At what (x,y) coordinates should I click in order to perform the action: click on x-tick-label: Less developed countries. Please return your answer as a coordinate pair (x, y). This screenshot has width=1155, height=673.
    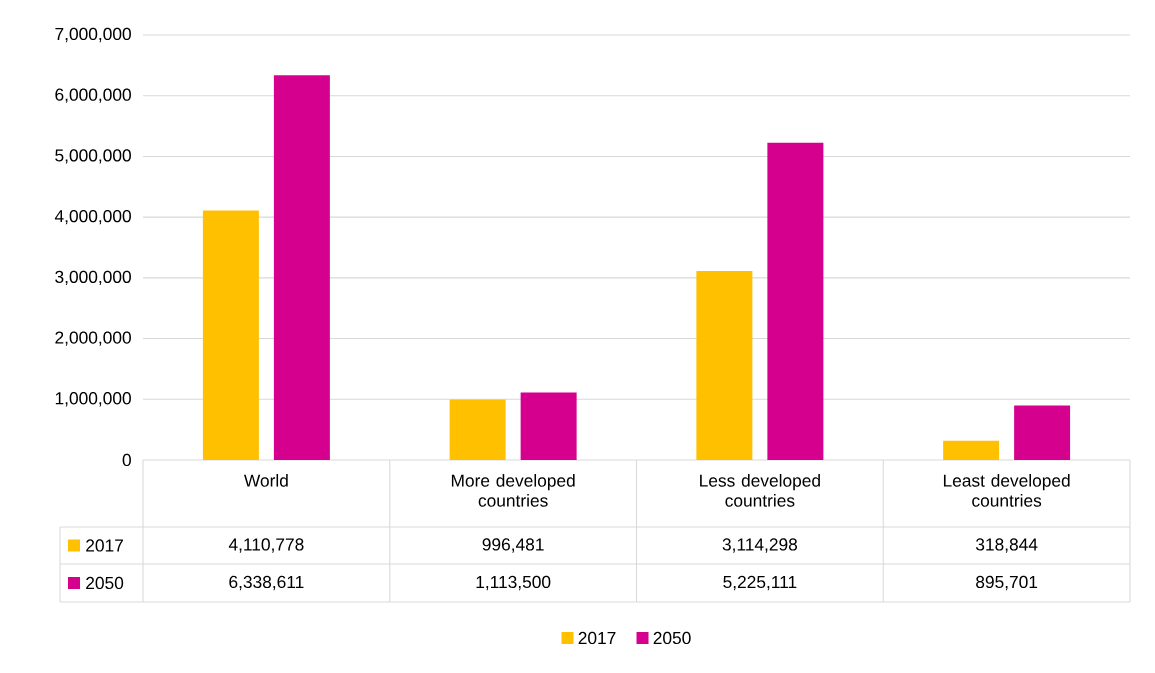
    Looking at the image, I should click on (760, 490).